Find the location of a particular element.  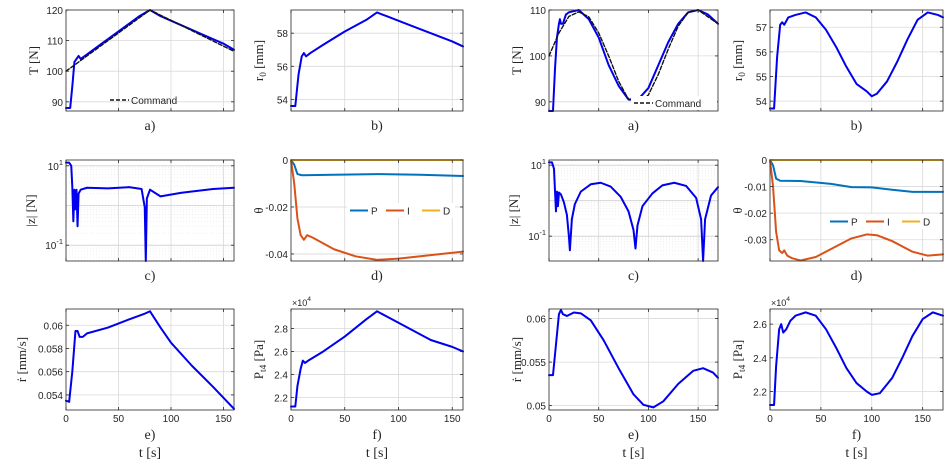

y-tick-label: 58 is located at coordinates (283, 34).